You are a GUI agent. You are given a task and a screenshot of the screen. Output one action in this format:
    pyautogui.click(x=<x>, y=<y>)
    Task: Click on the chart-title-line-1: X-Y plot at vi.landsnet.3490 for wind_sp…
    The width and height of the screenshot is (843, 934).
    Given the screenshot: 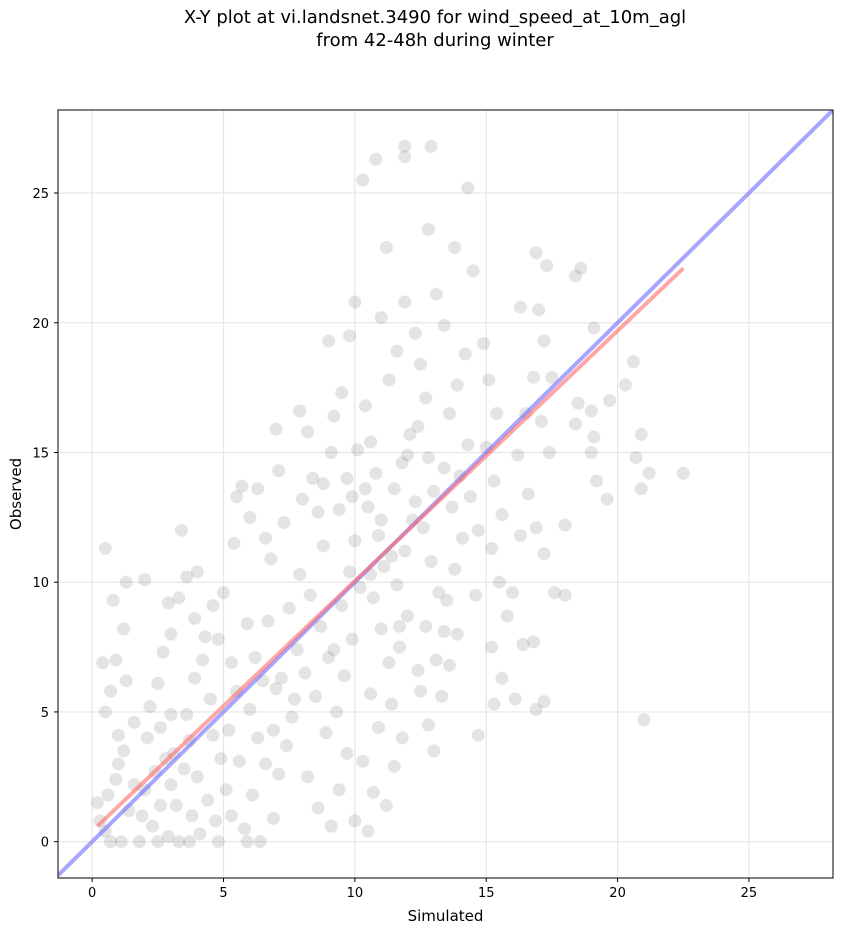 What is the action you would take?
    pyautogui.click(x=435, y=17)
    